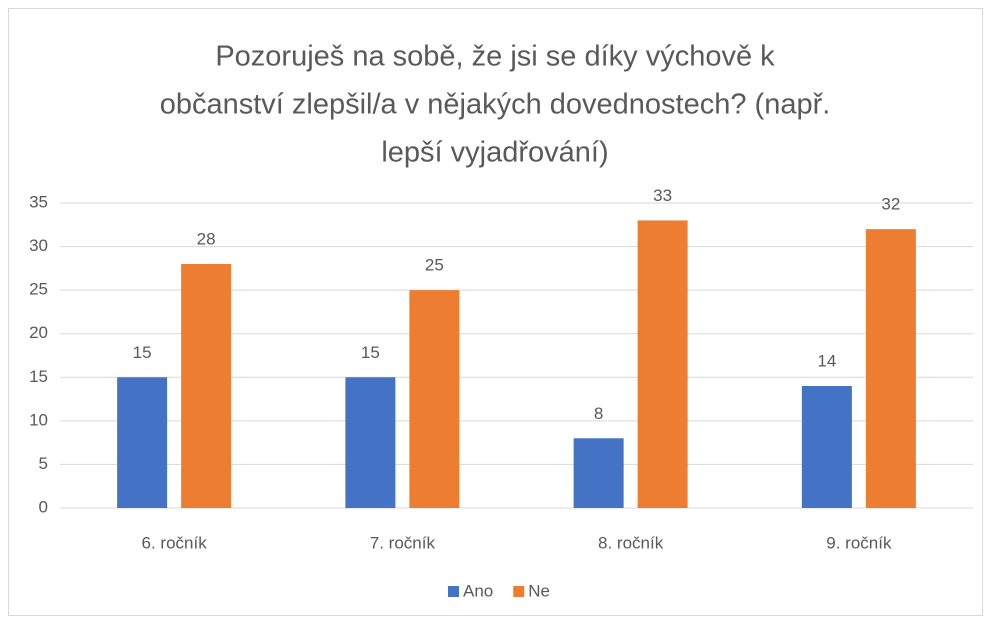  What do you see at coordinates (175, 542) in the screenshot?
I see `x-tick-label: 6. ročník` at bounding box center [175, 542].